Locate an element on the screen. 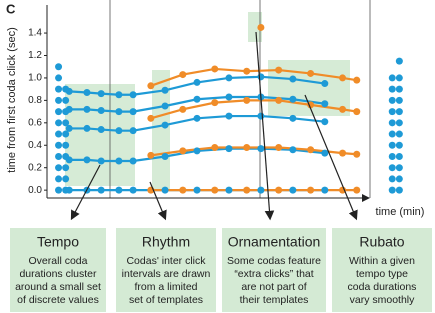 The height and width of the screenshot is (313, 435). y-tick-label: 1.2 is located at coordinates (35, 55).